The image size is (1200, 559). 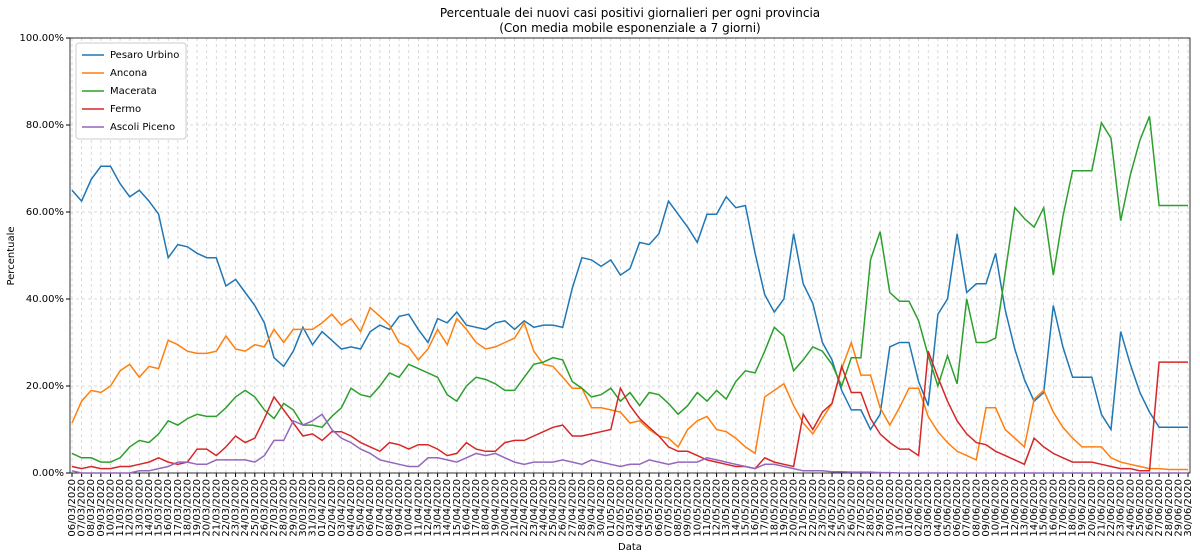 What do you see at coordinates (707, 508) in the screenshot?
I see `x-tick-label: 11/05/2020` at bounding box center [707, 508].